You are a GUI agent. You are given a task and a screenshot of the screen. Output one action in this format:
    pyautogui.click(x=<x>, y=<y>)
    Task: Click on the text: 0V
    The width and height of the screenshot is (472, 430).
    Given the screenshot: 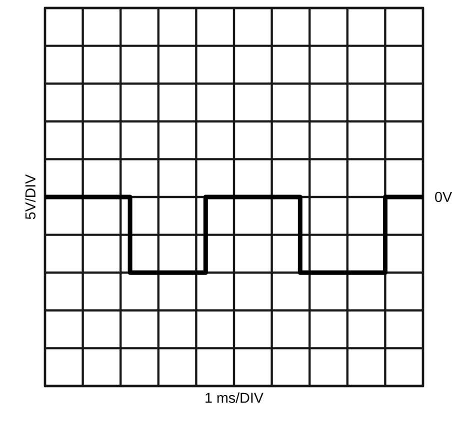 What is the action you would take?
    pyautogui.click(x=443, y=197)
    